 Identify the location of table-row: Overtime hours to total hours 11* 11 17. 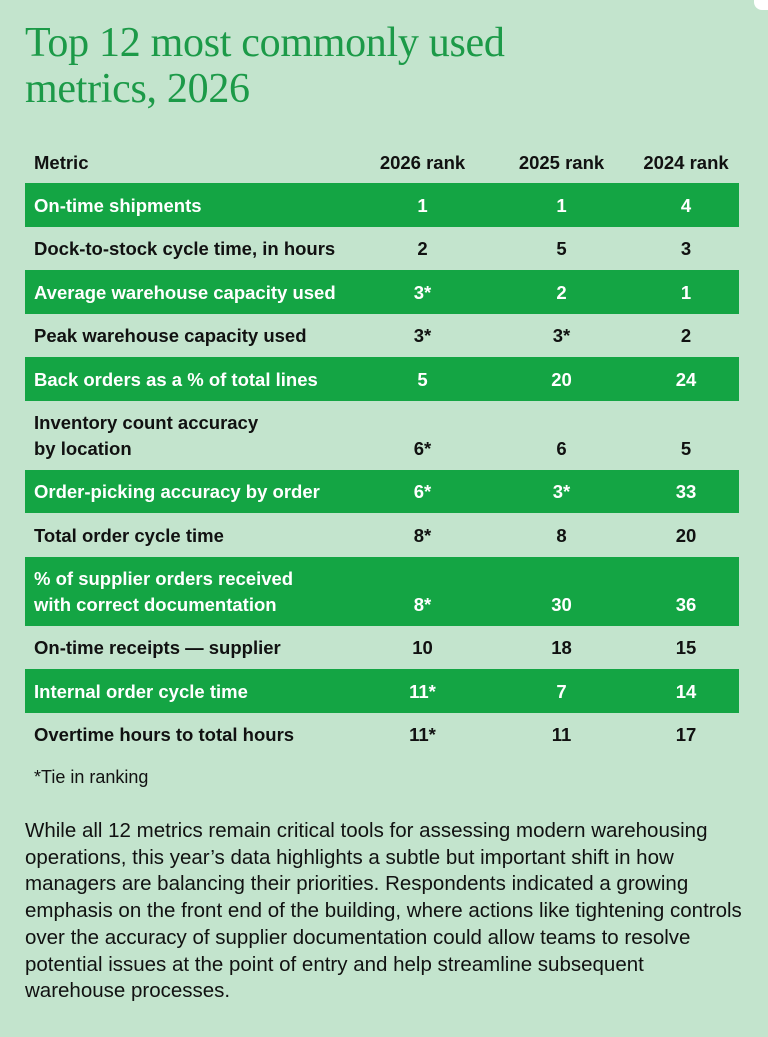
(382, 735).